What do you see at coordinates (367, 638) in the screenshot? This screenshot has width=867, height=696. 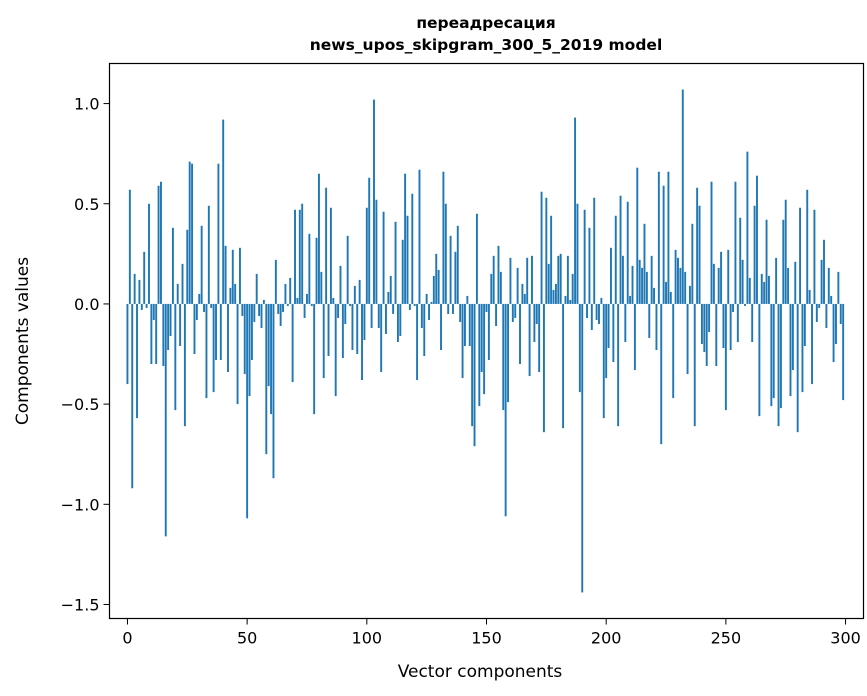 I see `x-tick-label: 100` at bounding box center [367, 638].